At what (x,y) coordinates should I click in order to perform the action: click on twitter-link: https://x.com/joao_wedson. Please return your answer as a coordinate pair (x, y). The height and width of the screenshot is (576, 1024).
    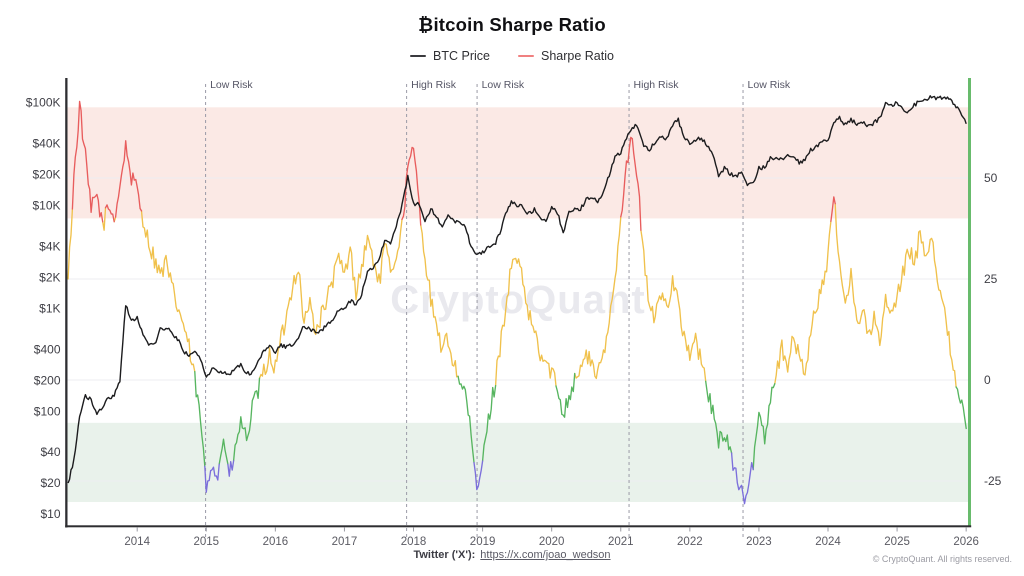
    Looking at the image, I should click on (545, 555).